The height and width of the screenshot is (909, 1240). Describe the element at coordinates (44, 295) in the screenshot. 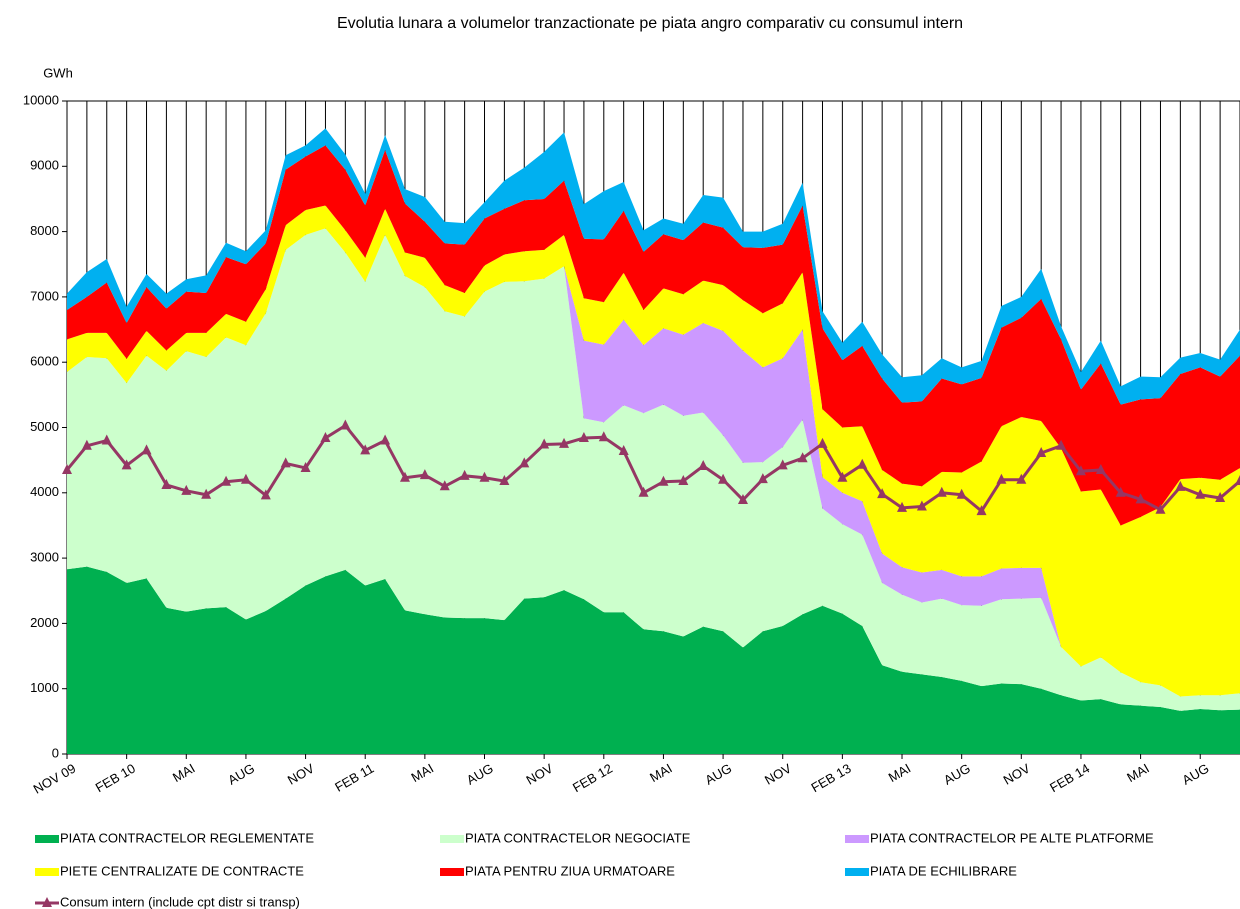

I see `y-tick-label: 7000` at that location.